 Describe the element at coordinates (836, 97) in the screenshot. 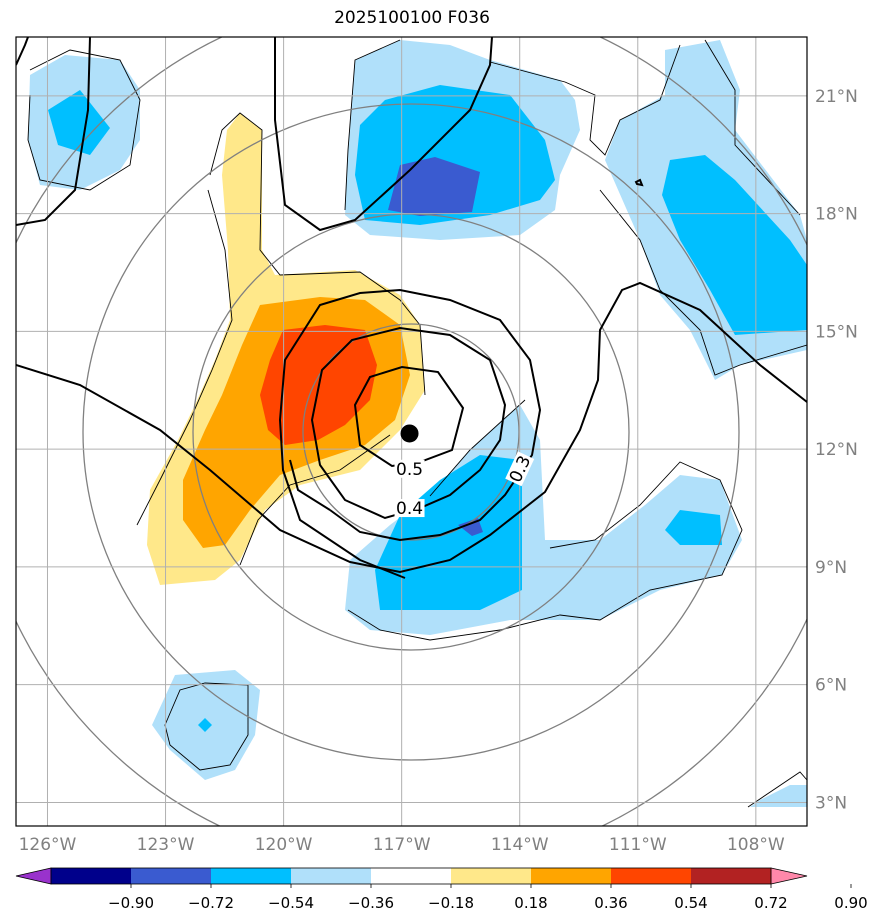

I see `y-tick-label: 21°N` at that location.